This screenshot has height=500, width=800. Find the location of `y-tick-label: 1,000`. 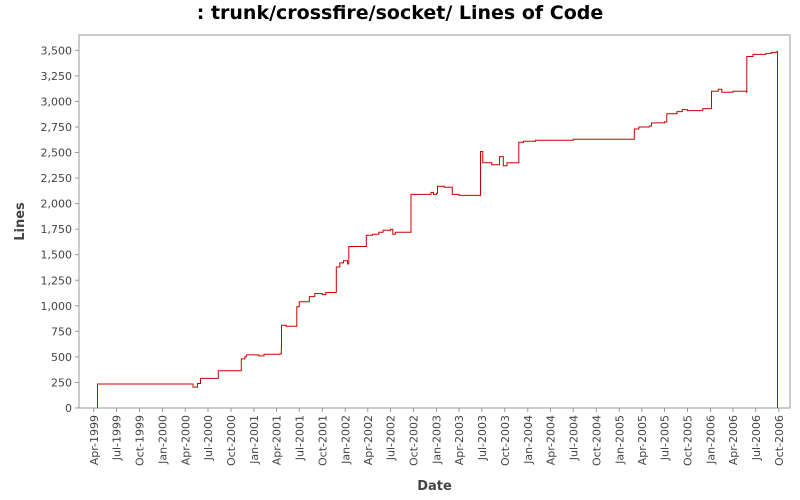

y-tick-label: 1,000 is located at coordinates (57, 306).